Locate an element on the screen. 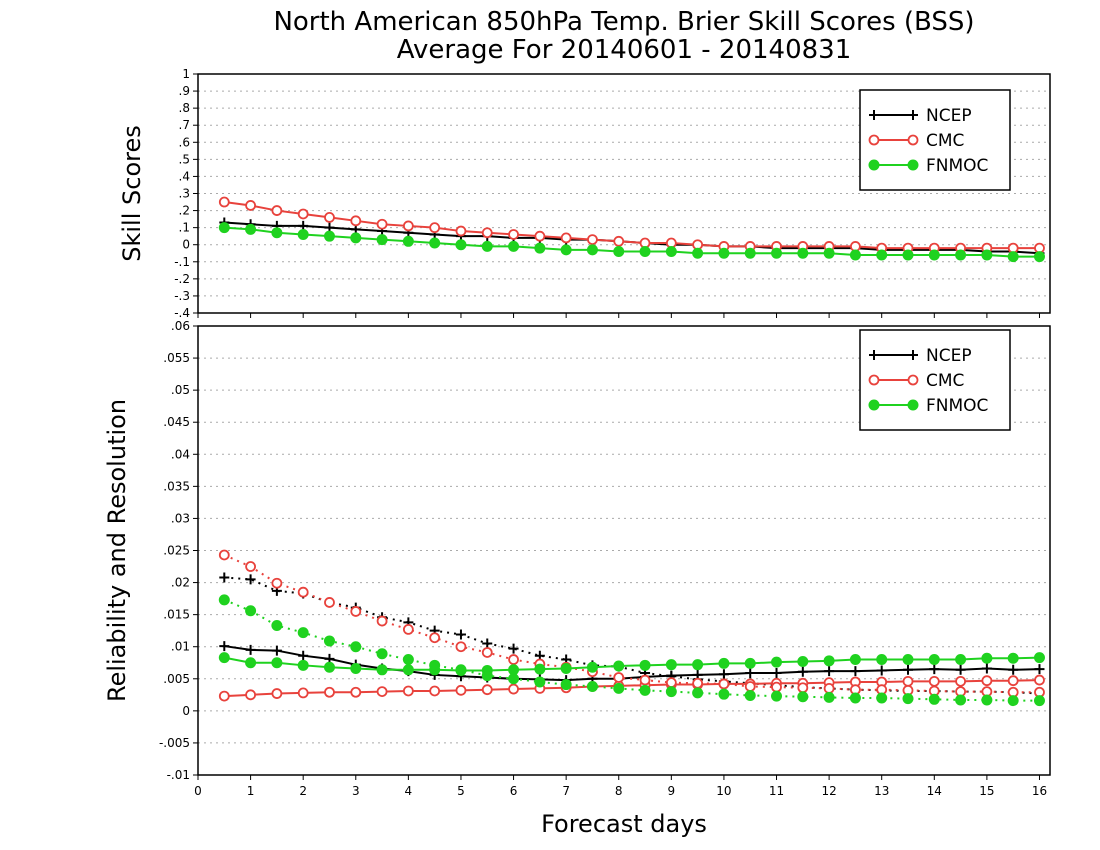  legend-label-cmc: CMC is located at coordinates (945, 141).